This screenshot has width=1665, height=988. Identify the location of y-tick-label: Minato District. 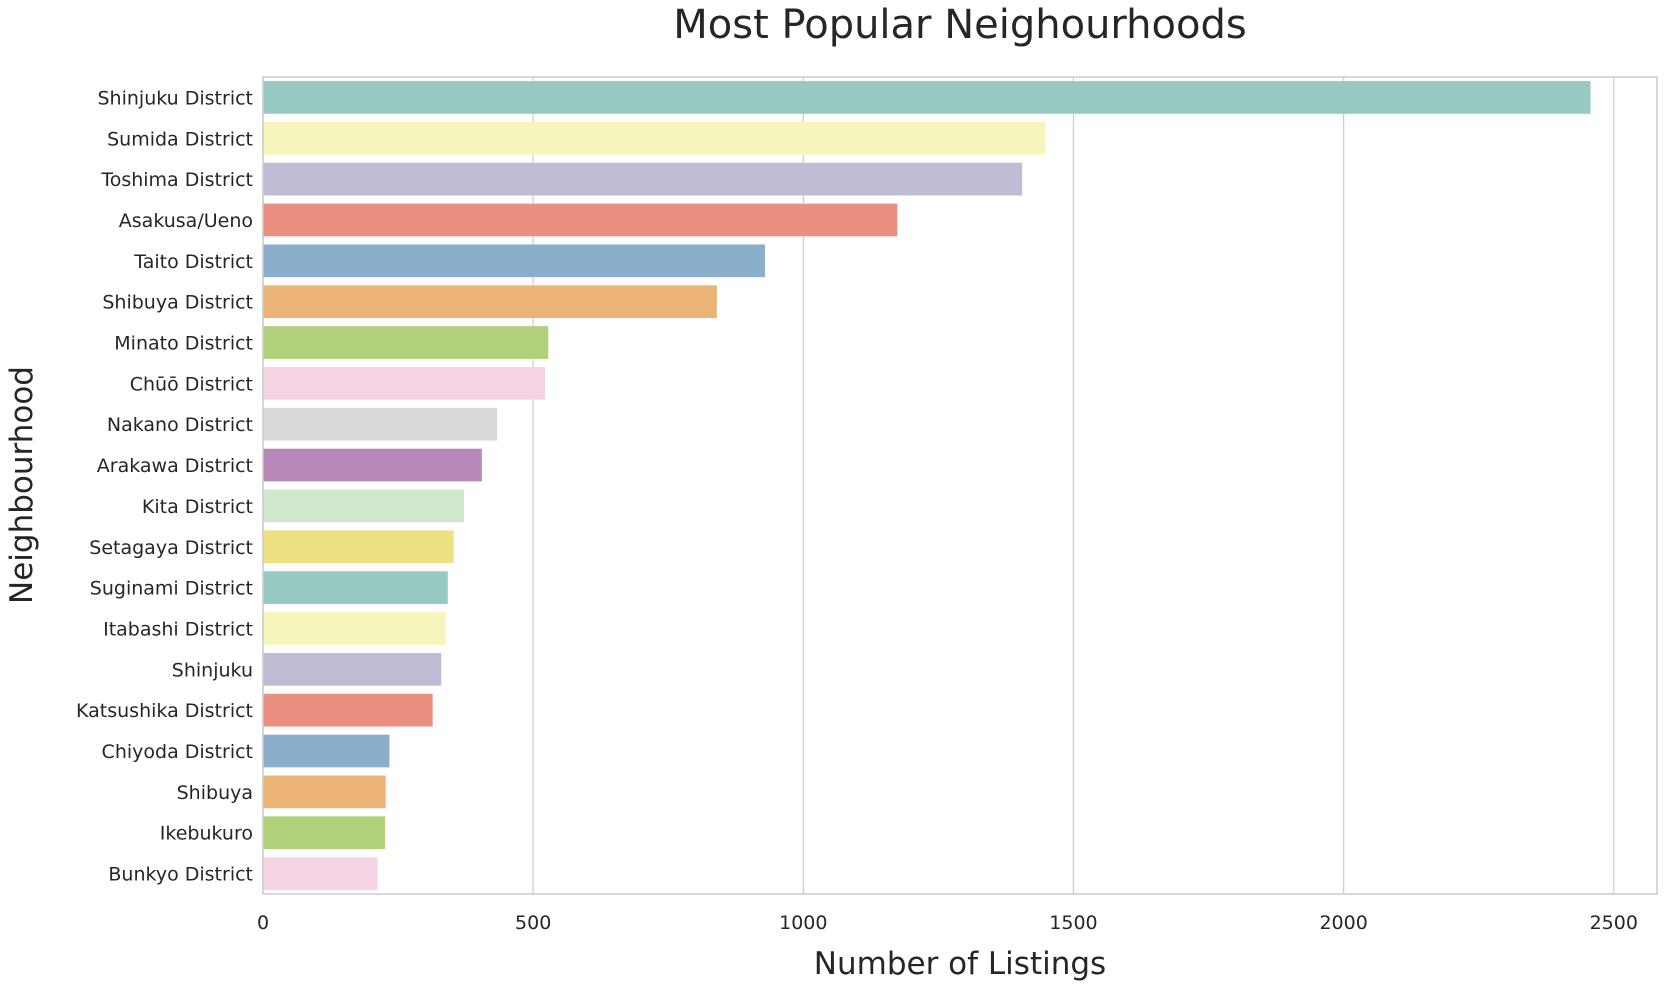
(183, 344).